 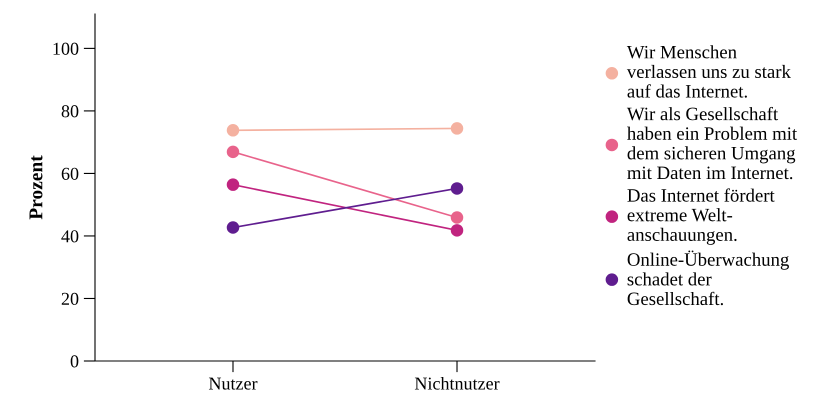 What do you see at coordinates (708, 278) in the screenshot?
I see `legend-label: Online-Überwachung schadet der Gesellschaft.` at bounding box center [708, 278].